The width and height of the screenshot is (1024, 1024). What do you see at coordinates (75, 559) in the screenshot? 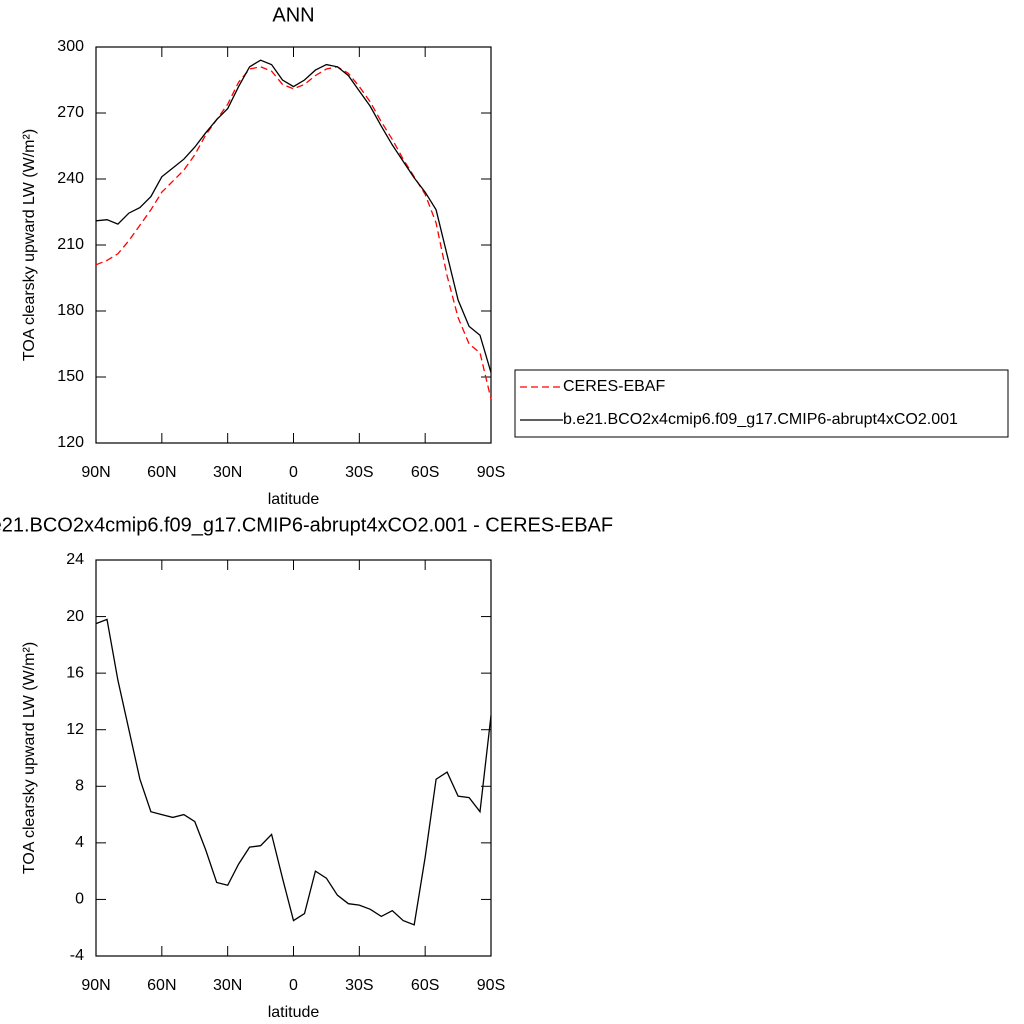
I see `y-tick-label: 24` at bounding box center [75, 559].